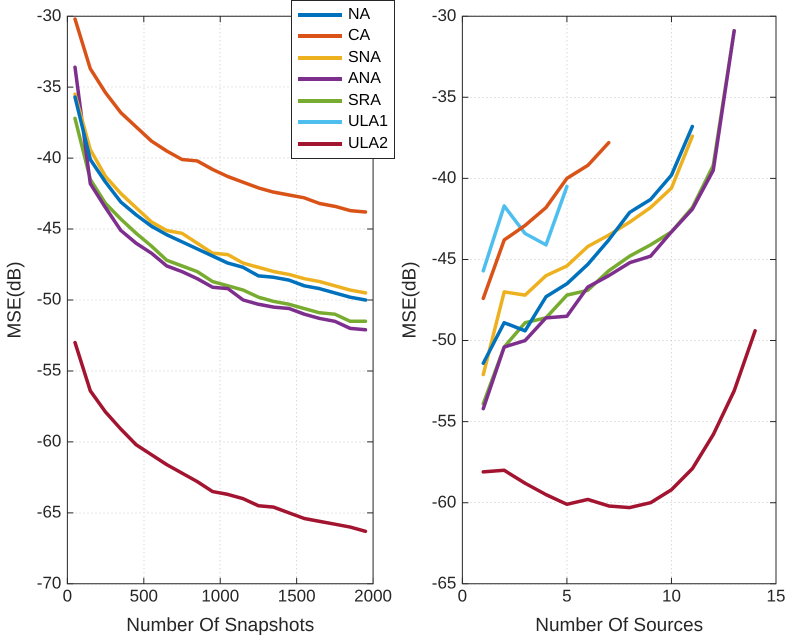 The image size is (790, 641). I want to click on legend-label: SNA, so click(364, 57).